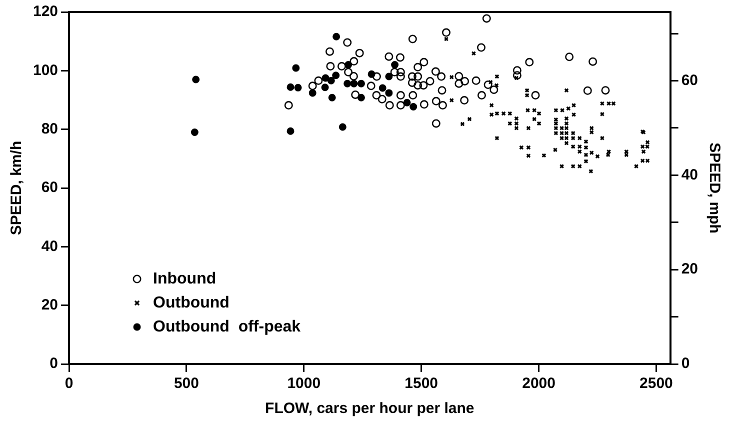 This screenshot has height=426, width=733. Describe the element at coordinates (304, 383) in the screenshot. I see `x-tick-label: 1000` at that location.